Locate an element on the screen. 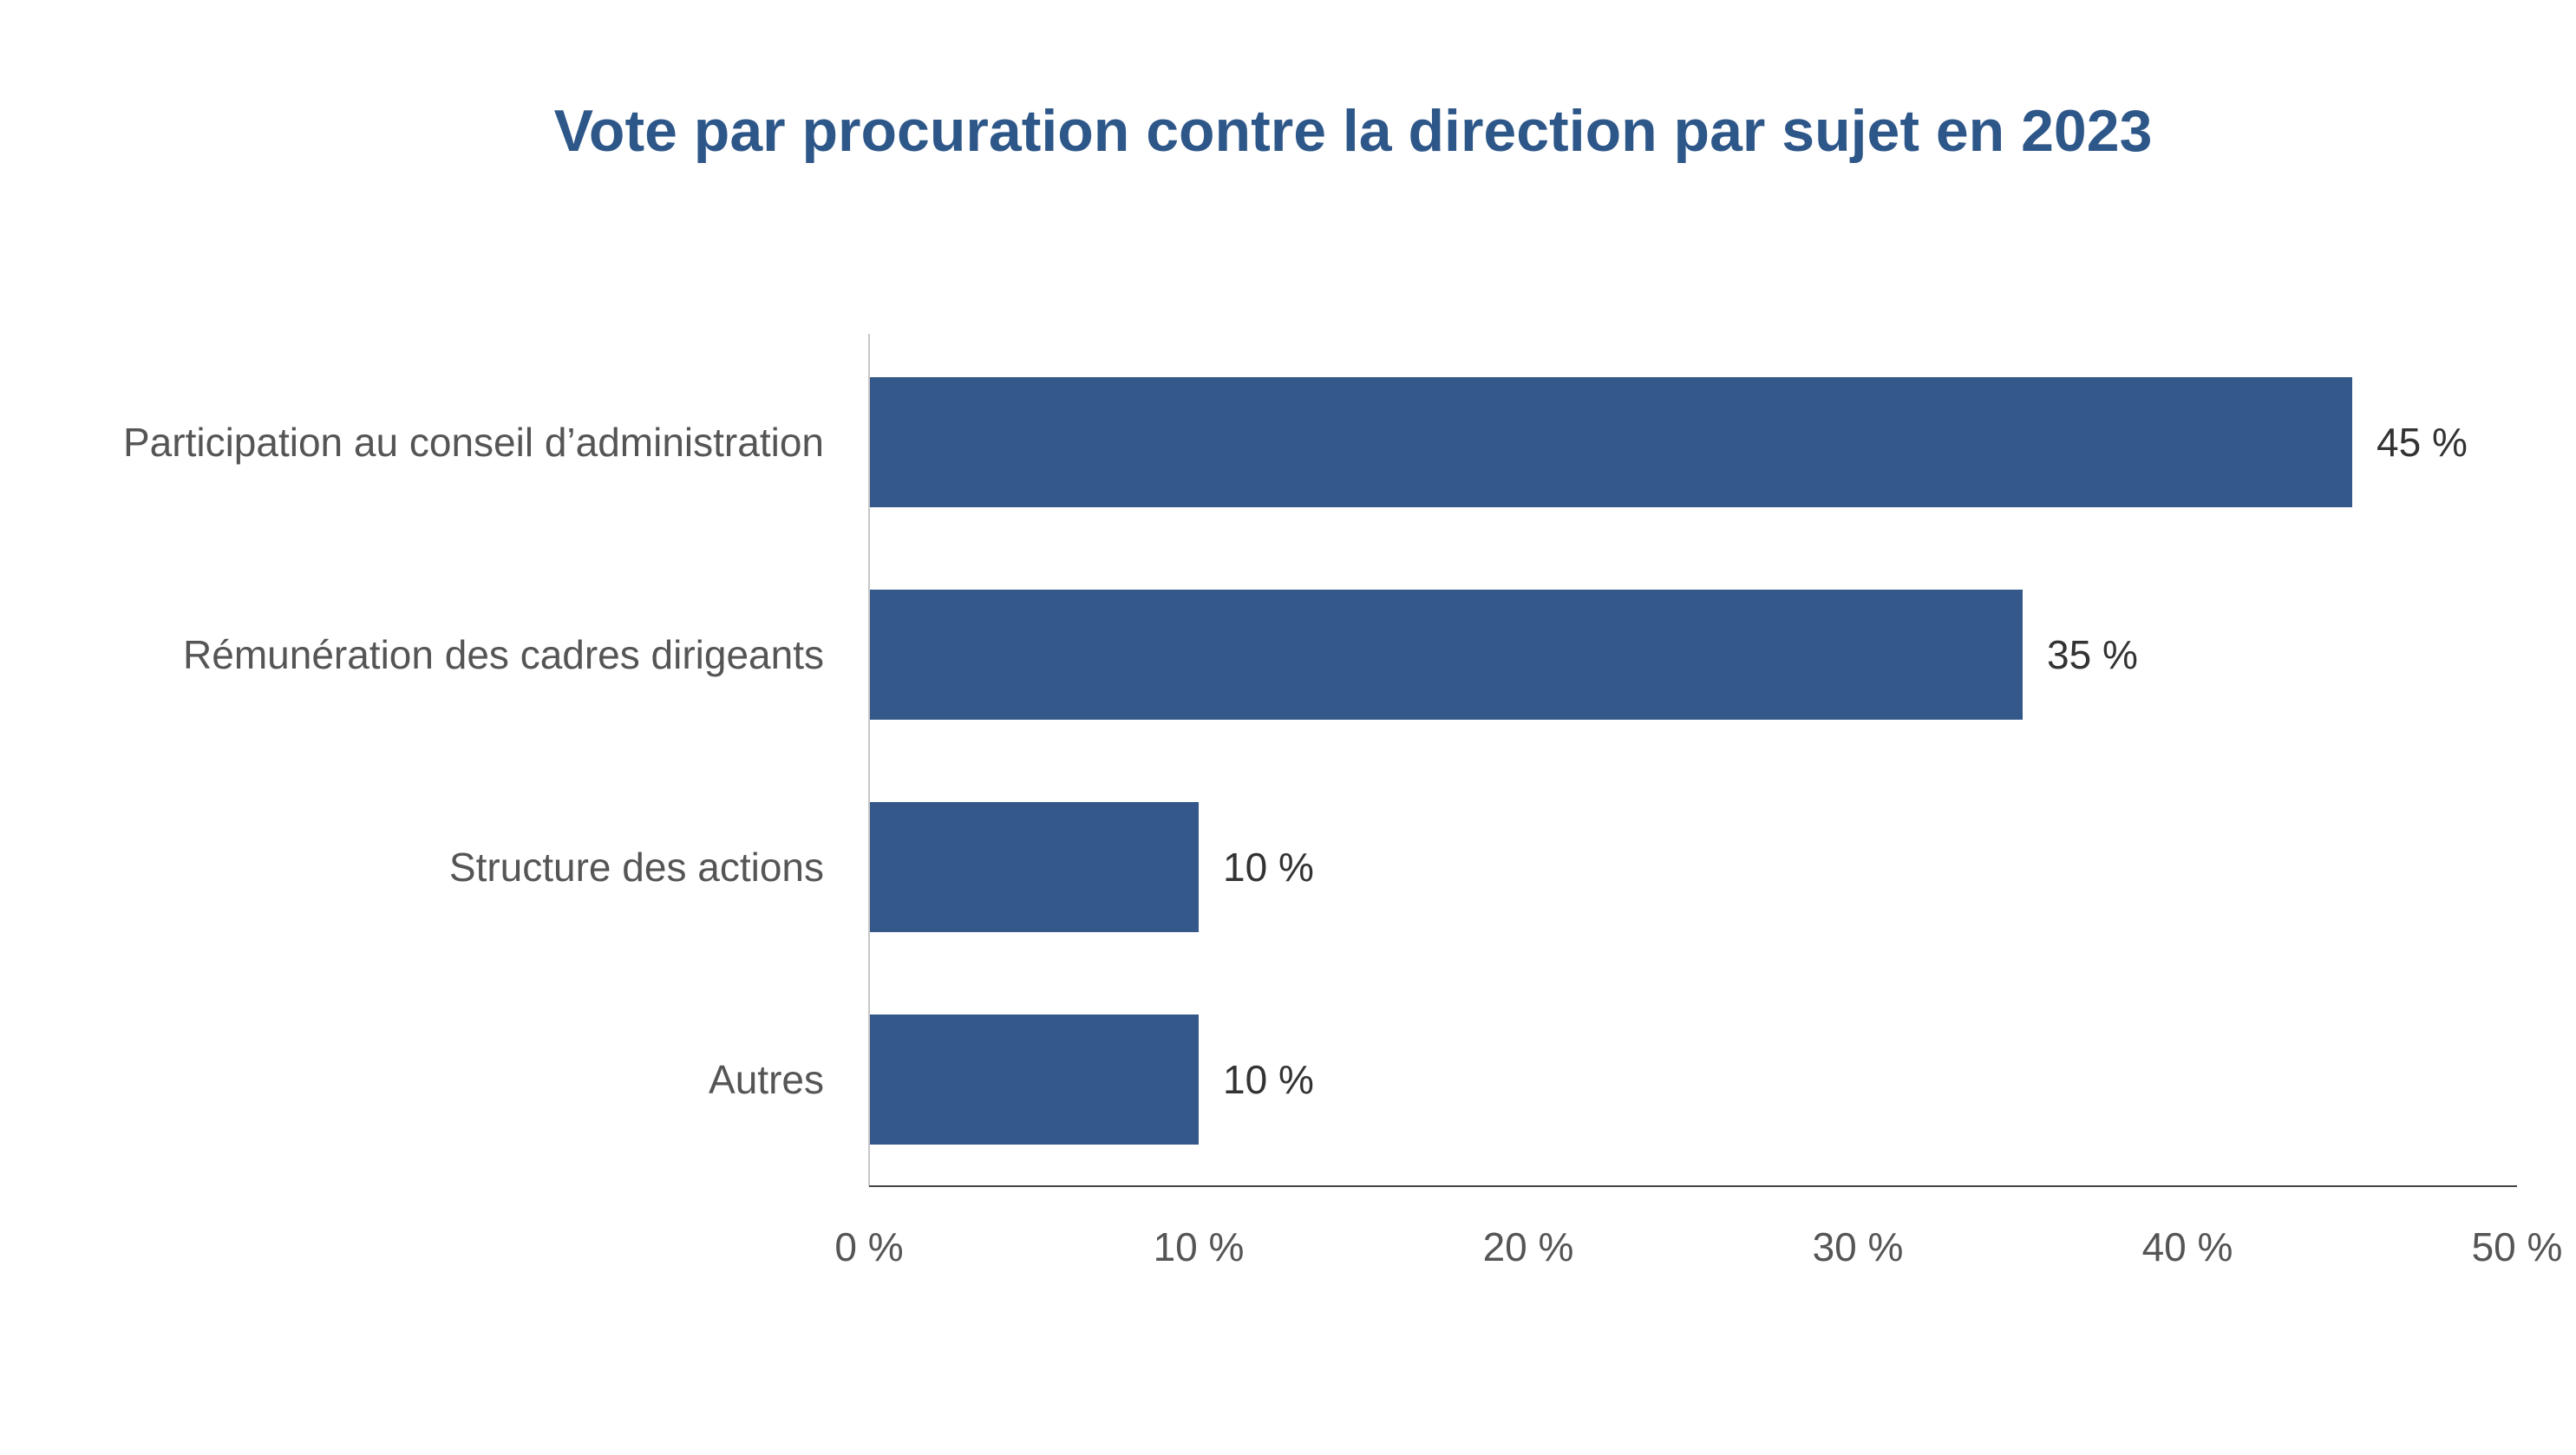  value-label-autres: 10 % is located at coordinates (1268, 1079).